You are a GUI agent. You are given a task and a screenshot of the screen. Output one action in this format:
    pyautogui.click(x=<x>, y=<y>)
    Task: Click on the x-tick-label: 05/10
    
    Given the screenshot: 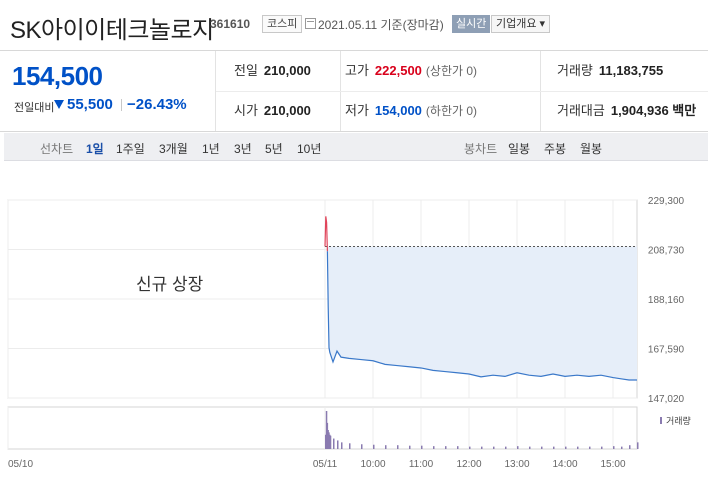 What is the action you would take?
    pyautogui.click(x=20, y=464)
    